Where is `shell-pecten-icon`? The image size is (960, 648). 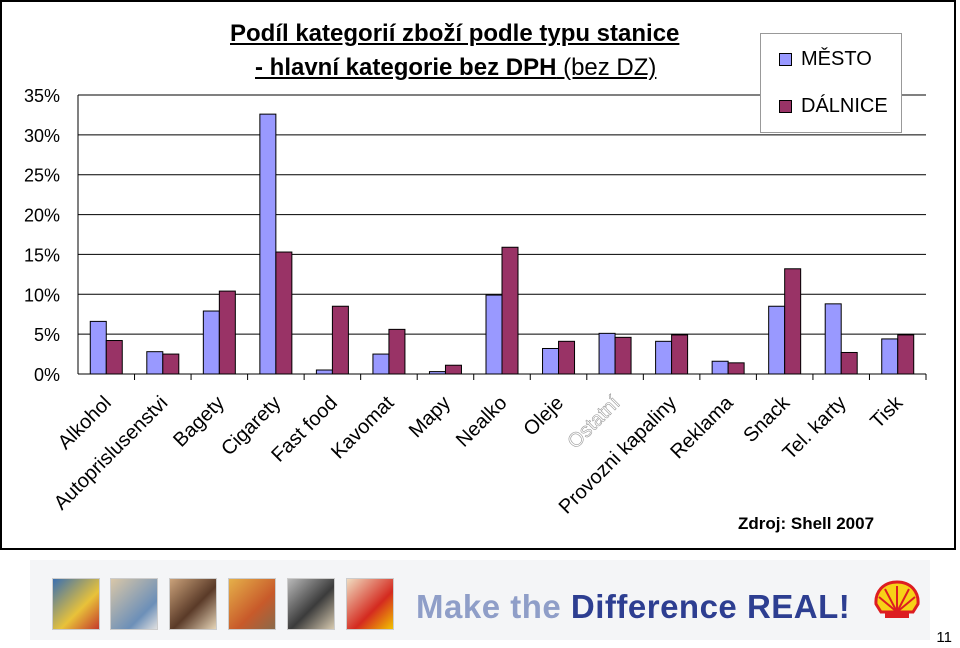 shell-pecten-icon is located at coordinates (897, 599).